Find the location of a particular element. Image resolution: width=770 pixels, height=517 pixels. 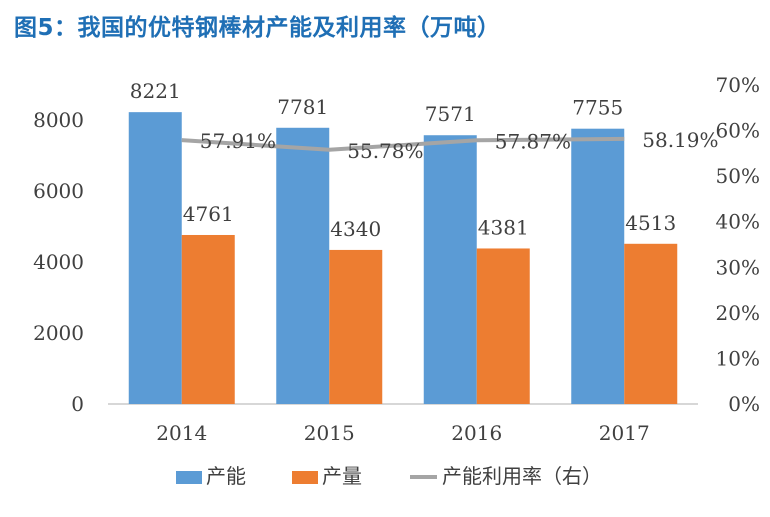

data-label-utilization: 57.91% is located at coordinates (238, 141).